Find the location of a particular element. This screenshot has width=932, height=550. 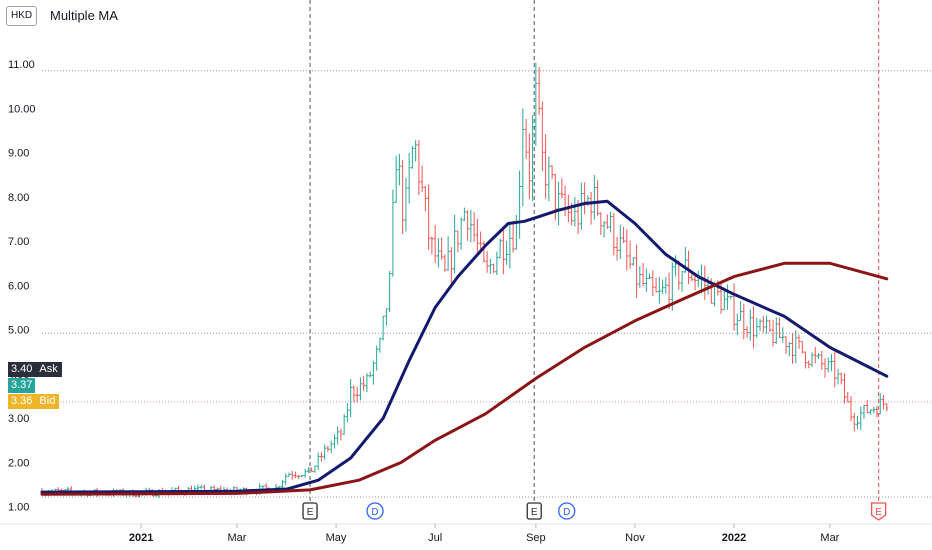

y-tick-label-7: 8.00 is located at coordinates (18, 198).